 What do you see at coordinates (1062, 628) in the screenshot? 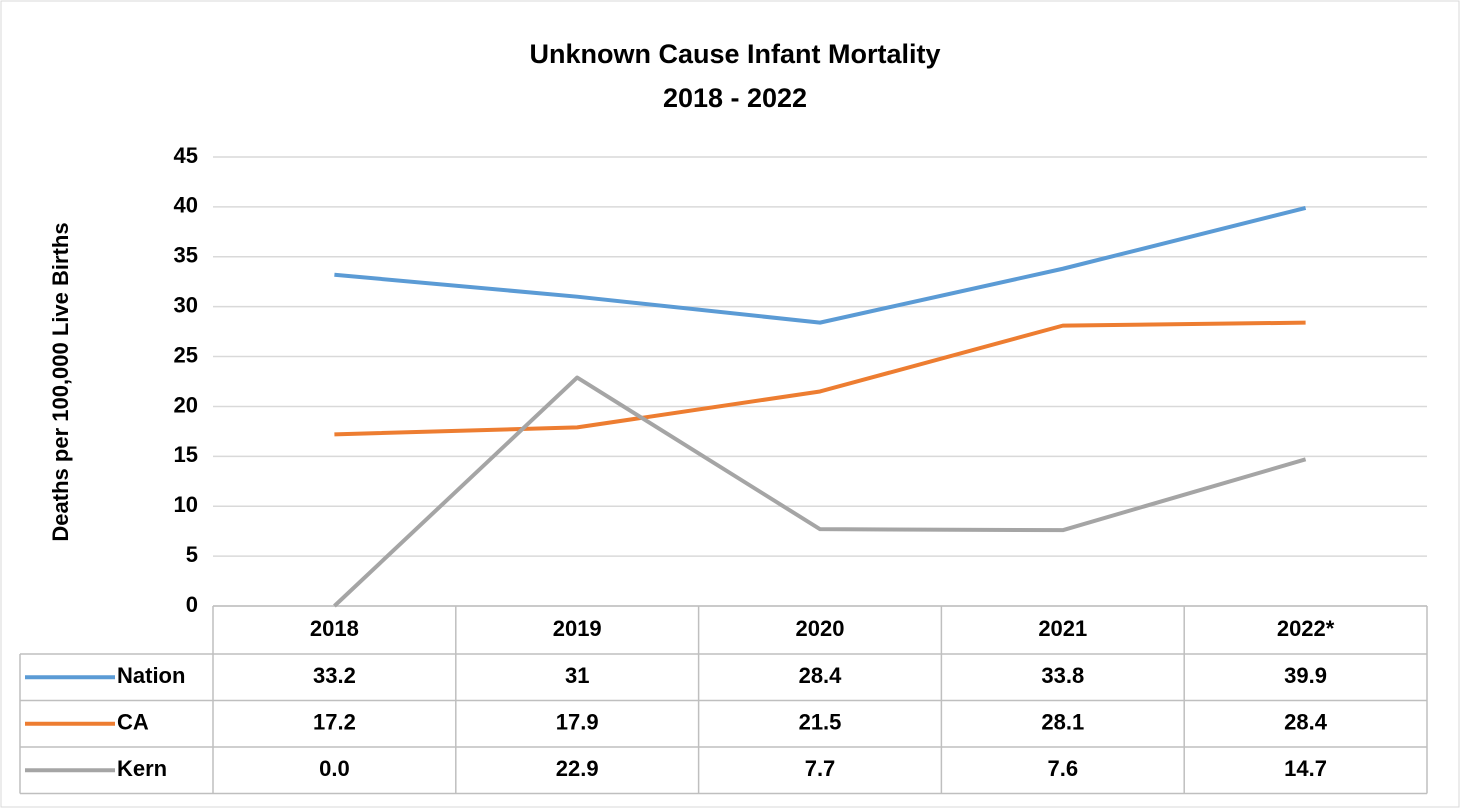
I see `x-tick-label: 2021` at bounding box center [1062, 628].